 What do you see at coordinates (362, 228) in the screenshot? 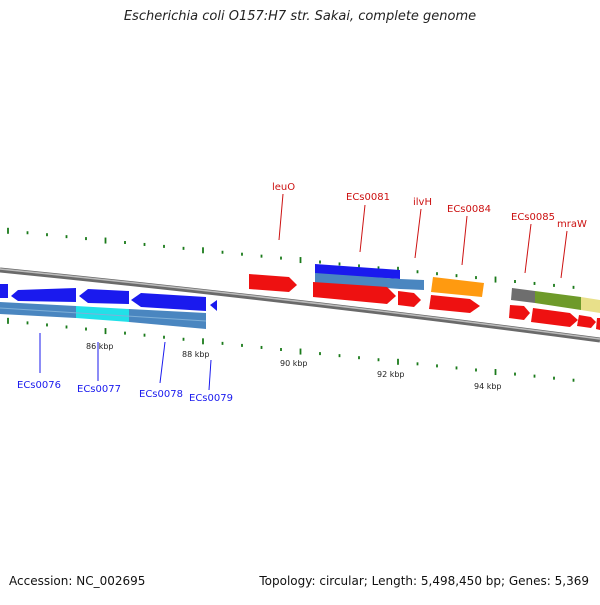
I see `leader-ECs0081` at bounding box center [362, 228].